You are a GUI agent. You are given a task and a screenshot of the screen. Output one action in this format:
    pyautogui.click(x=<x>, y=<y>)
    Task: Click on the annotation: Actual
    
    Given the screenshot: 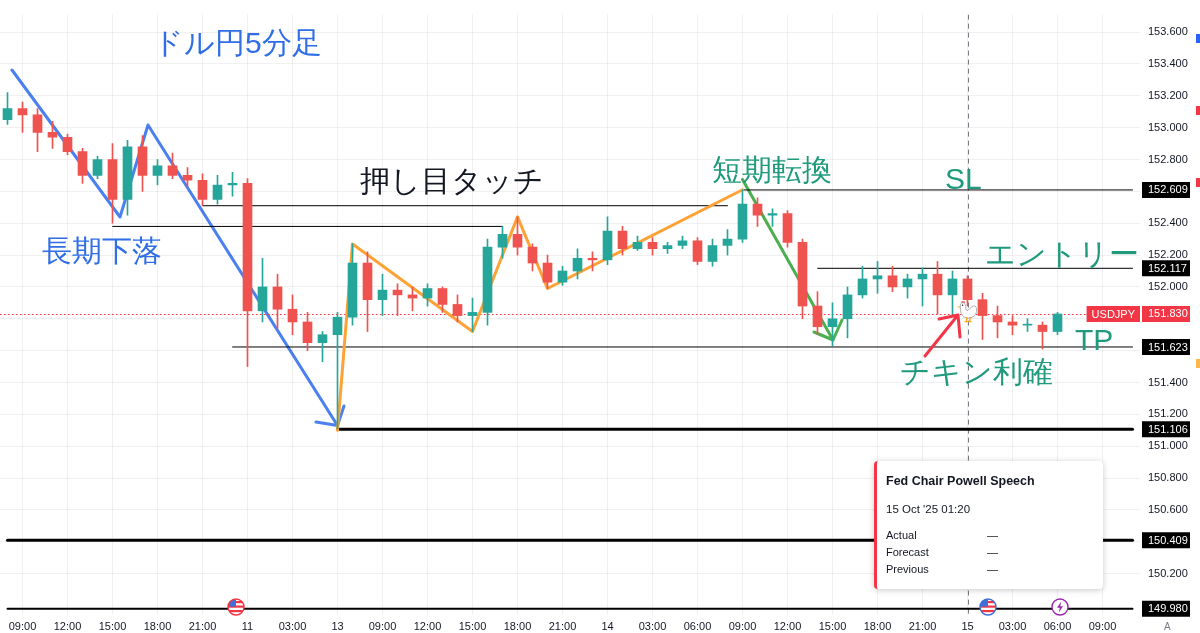 What is the action you would take?
    pyautogui.click(x=901, y=535)
    